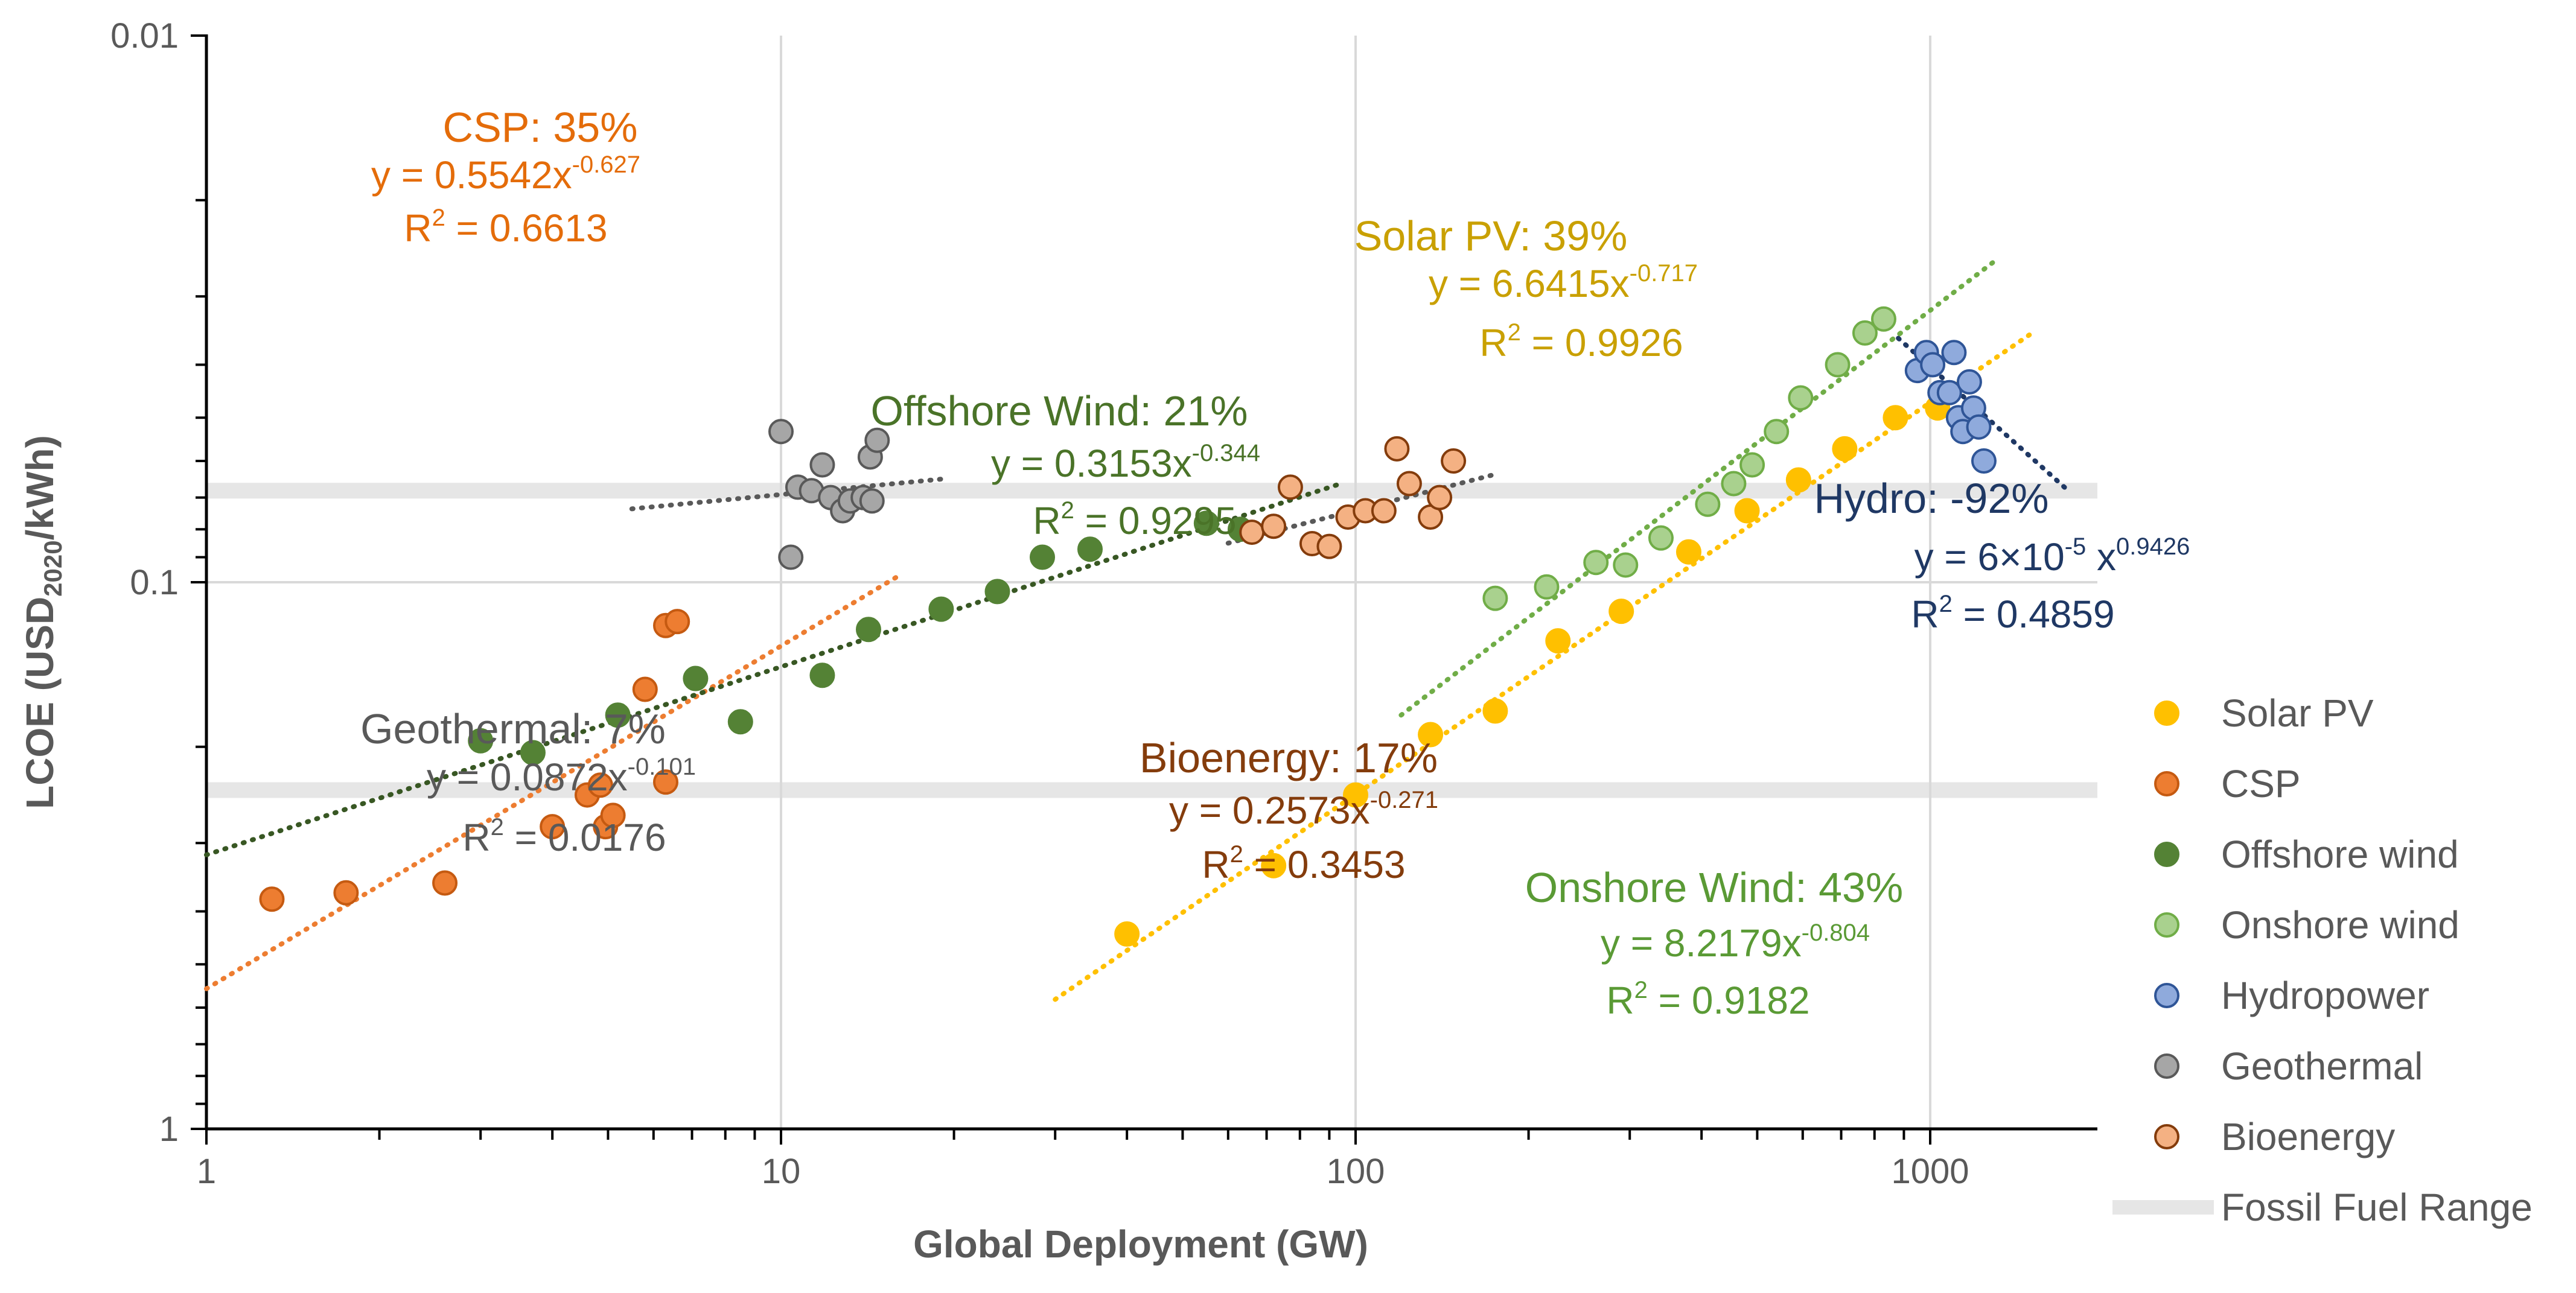 The image size is (2576, 1293). Describe the element at coordinates (1698, 488) in the screenshot. I see `trendline-onshore-wind` at that location.